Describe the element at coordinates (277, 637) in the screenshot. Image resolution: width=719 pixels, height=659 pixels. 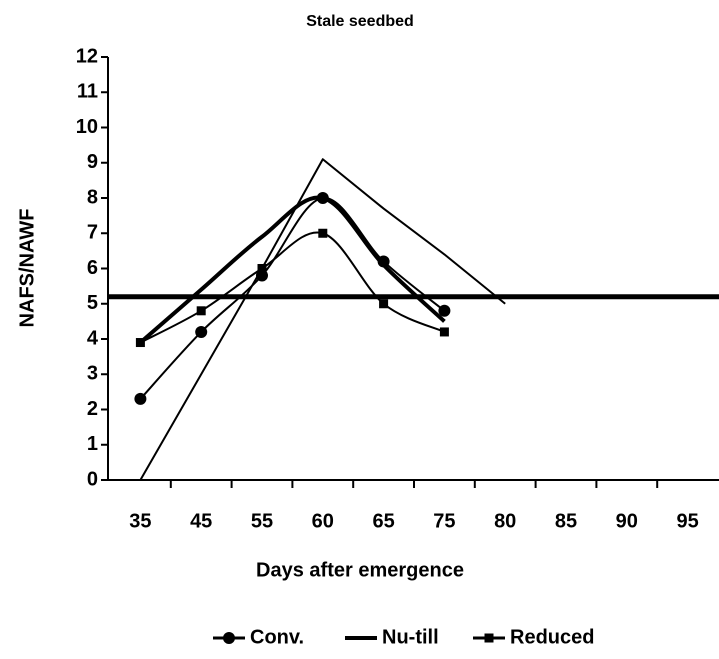
I see `legend-label: Conv.` at that location.